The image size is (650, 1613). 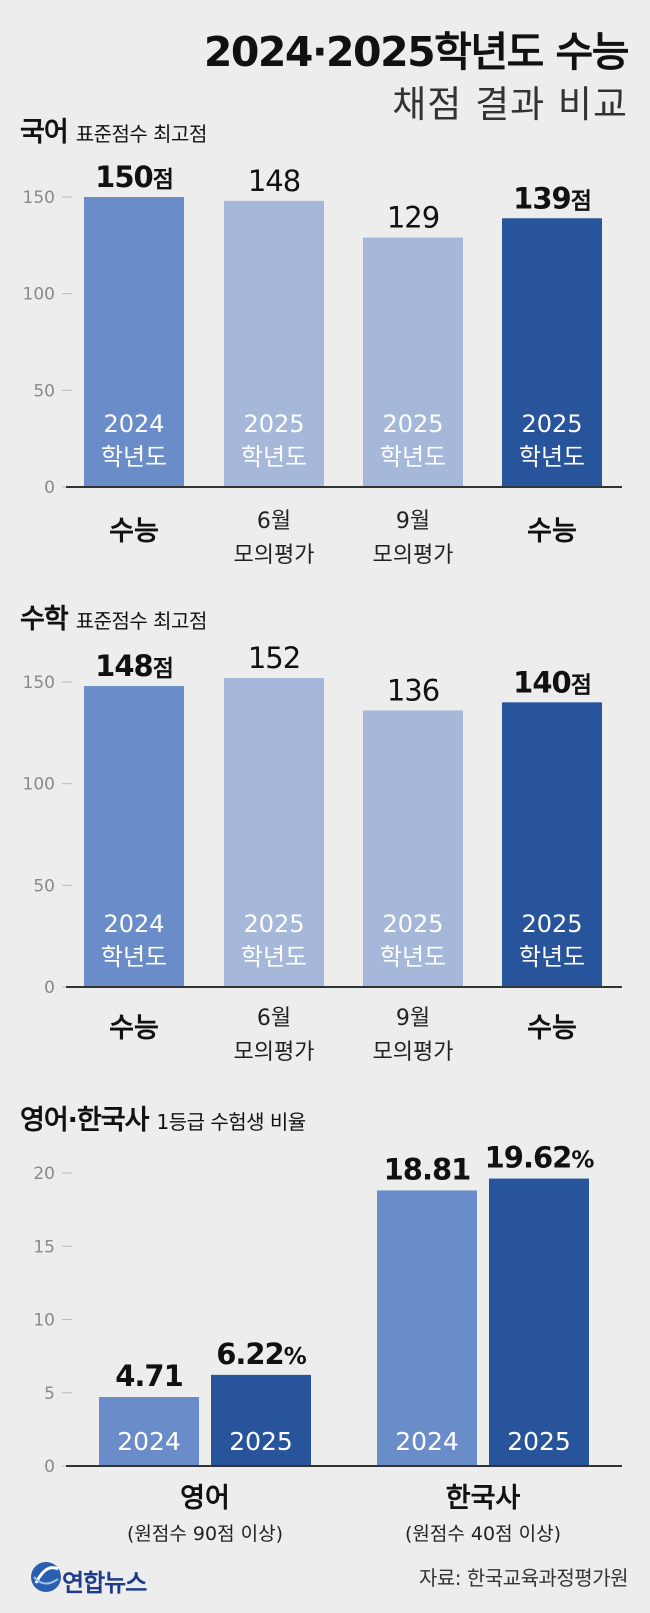 What do you see at coordinates (274, 658) in the screenshot?
I see `math-value-label: 152` at bounding box center [274, 658].